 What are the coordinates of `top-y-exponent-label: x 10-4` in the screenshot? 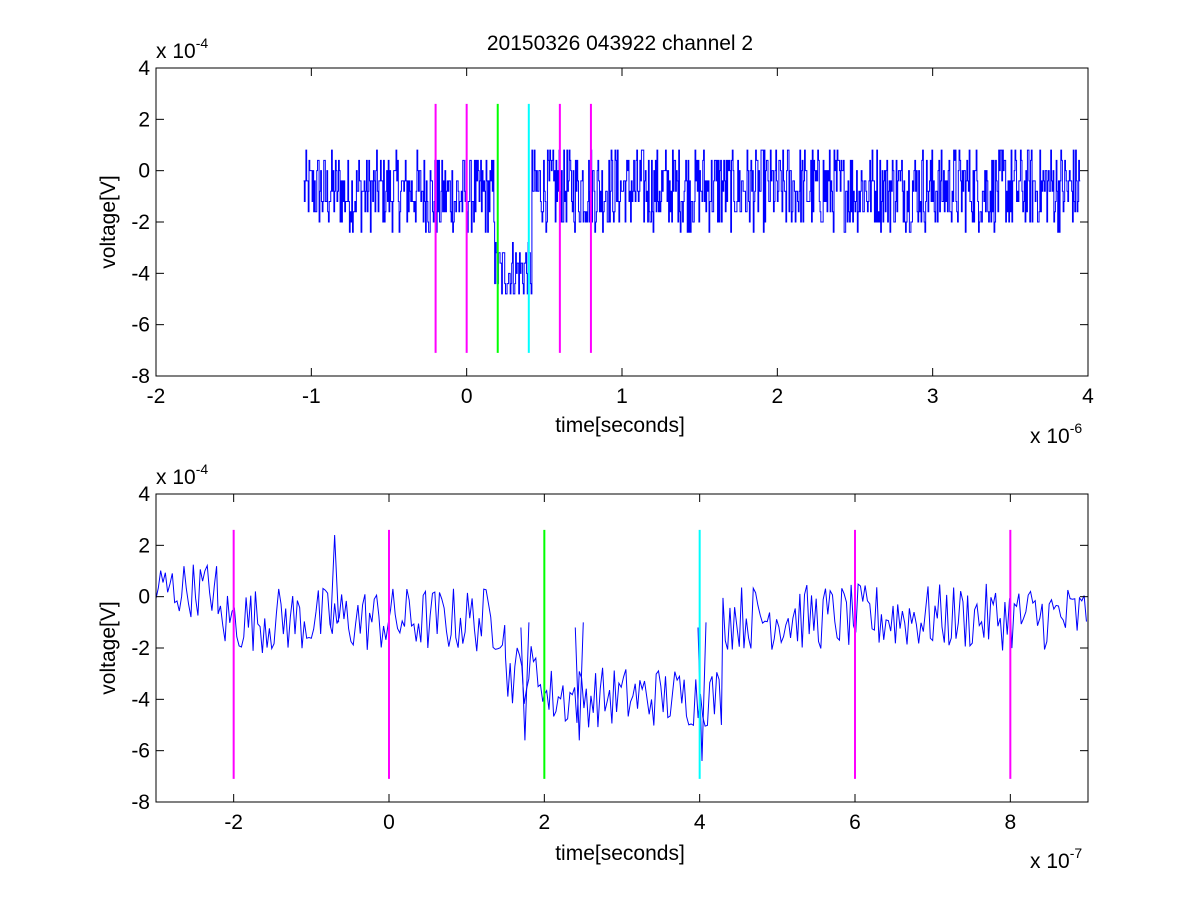 It's located at (182, 49).